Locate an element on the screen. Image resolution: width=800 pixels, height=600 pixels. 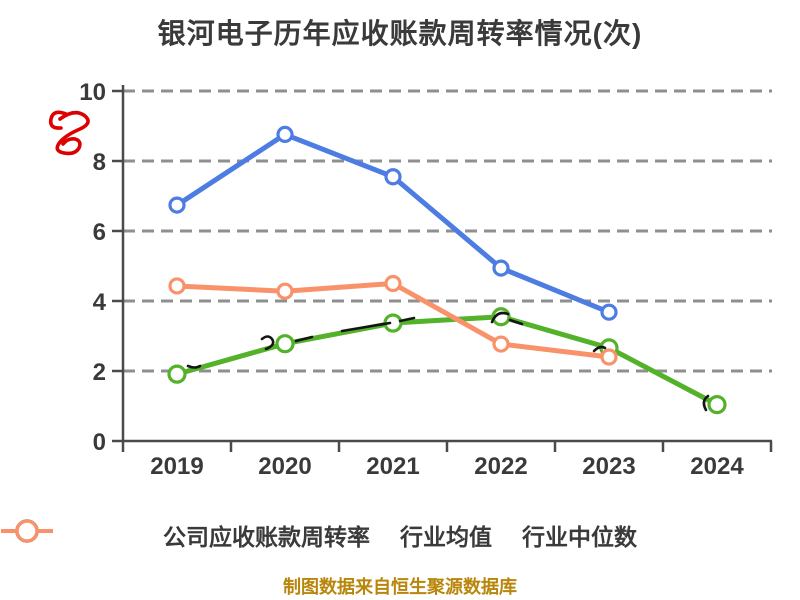
y-tick-label: 8 is located at coordinates (99, 162).